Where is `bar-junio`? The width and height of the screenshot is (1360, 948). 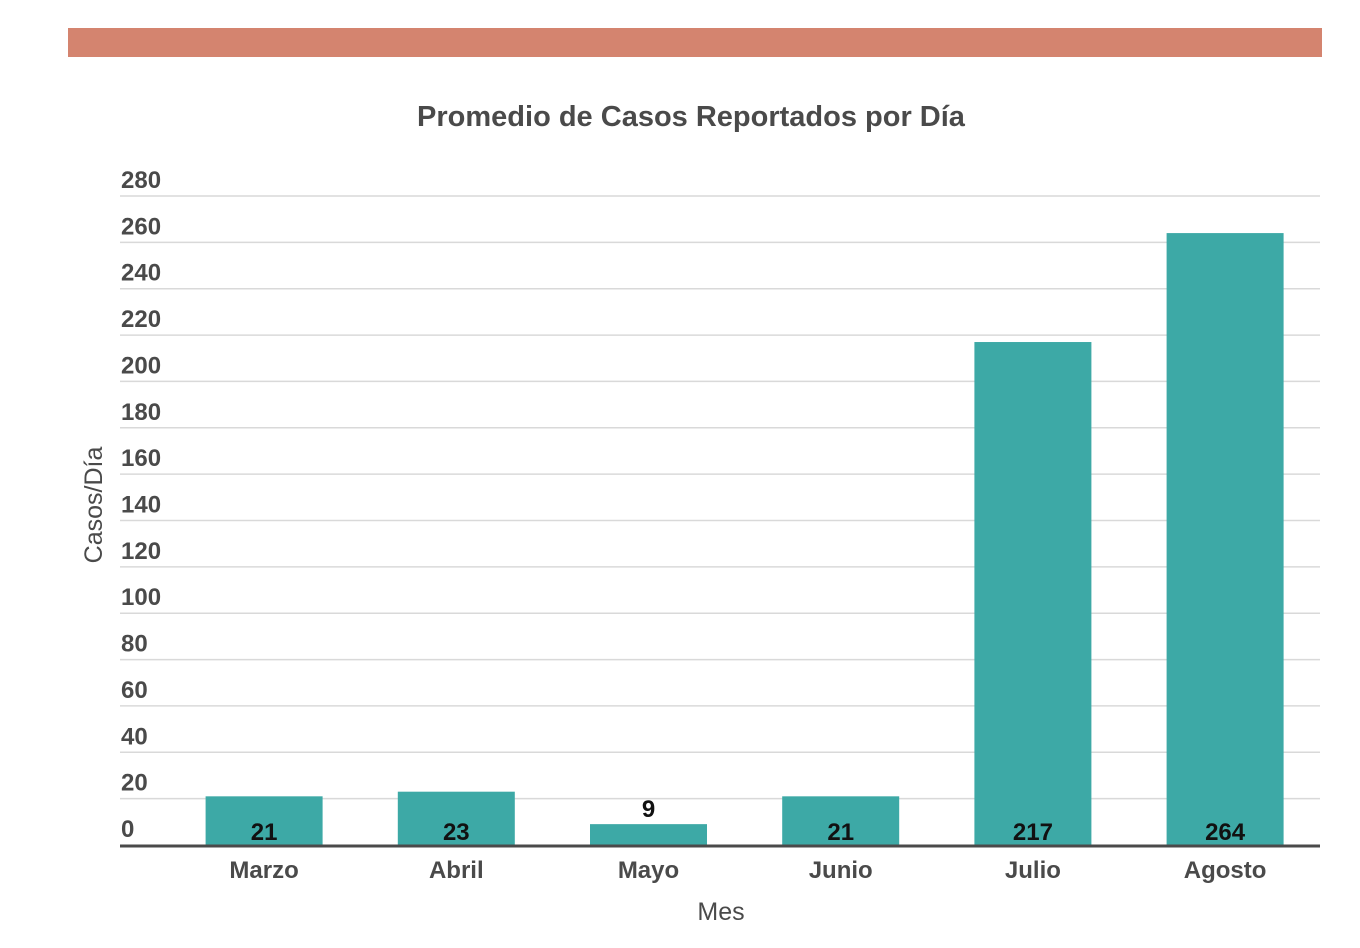
bar-junio is located at coordinates (841, 820).